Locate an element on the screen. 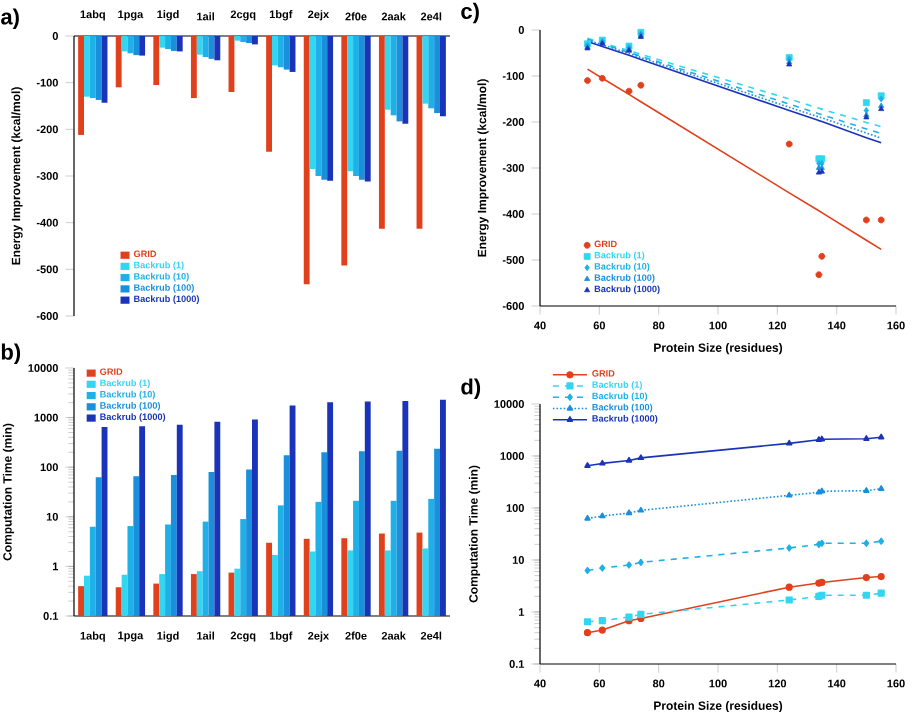  text: b) is located at coordinates (11, 354).